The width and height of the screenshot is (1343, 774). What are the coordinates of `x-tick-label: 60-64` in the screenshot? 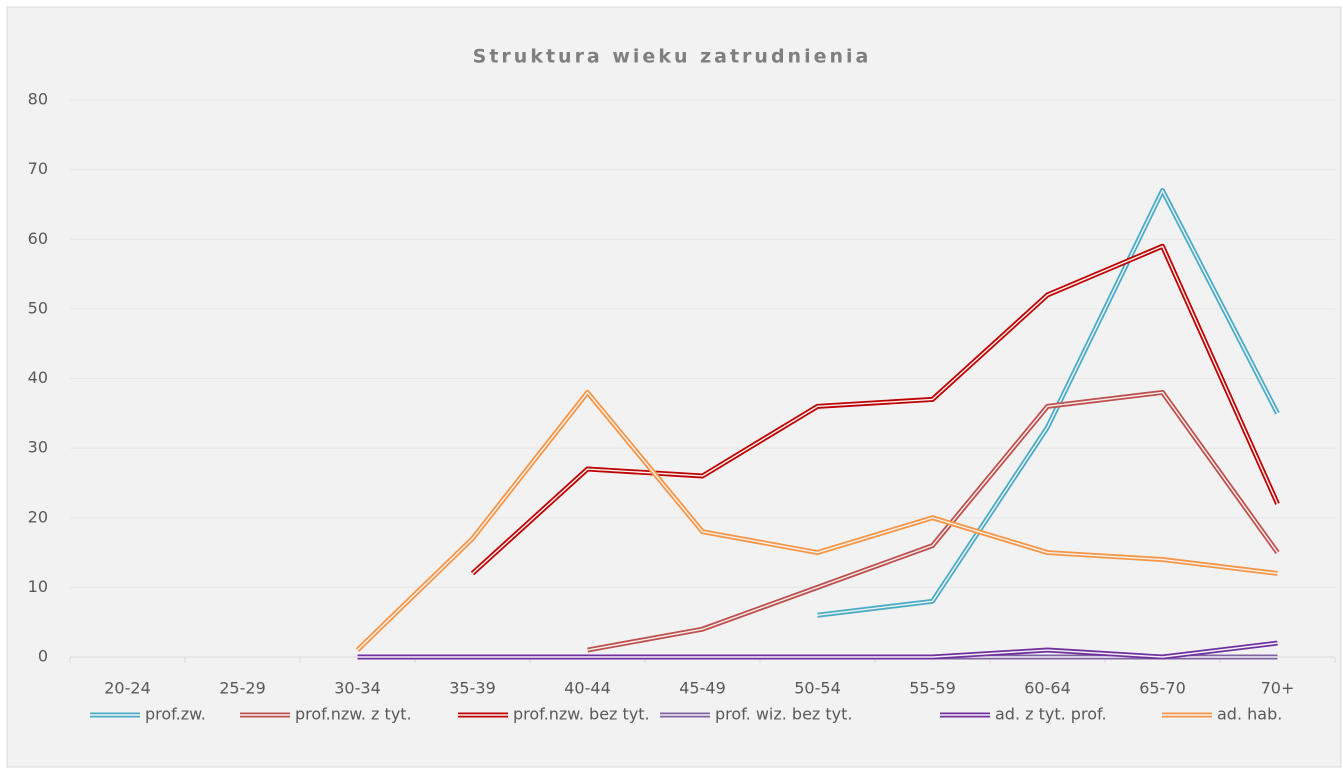 It's located at (1047, 688).